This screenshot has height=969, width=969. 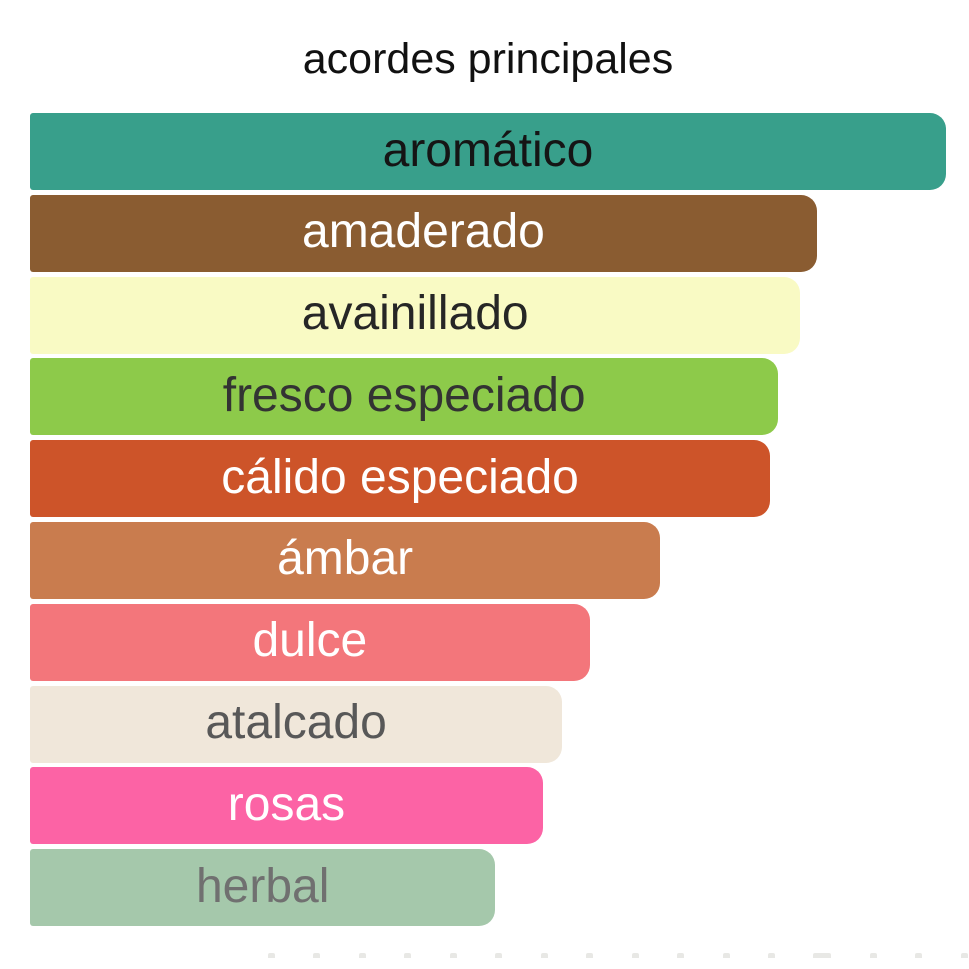 I want to click on accord-bar: amaderado, so click(x=423, y=233).